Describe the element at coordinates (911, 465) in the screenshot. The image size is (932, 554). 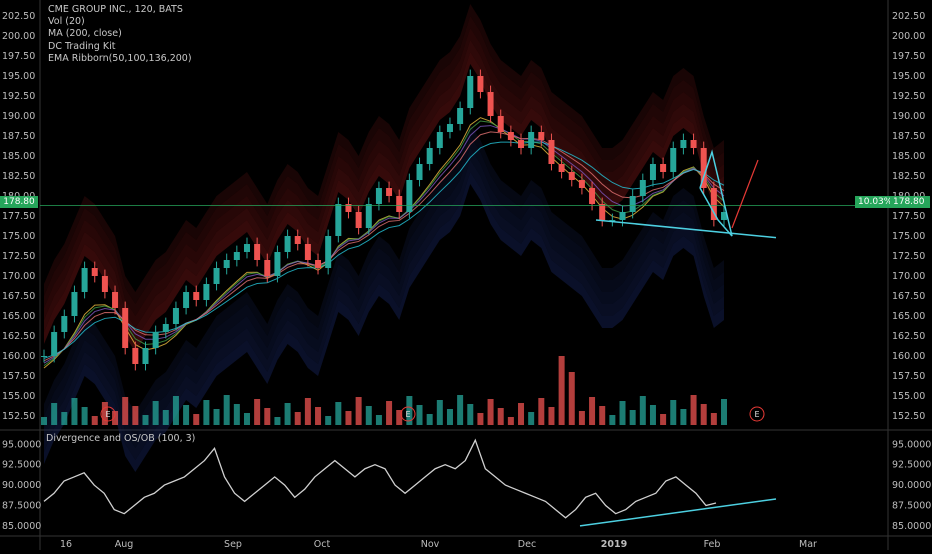
I see `ind-y-tick-right: 92.5000` at that location.